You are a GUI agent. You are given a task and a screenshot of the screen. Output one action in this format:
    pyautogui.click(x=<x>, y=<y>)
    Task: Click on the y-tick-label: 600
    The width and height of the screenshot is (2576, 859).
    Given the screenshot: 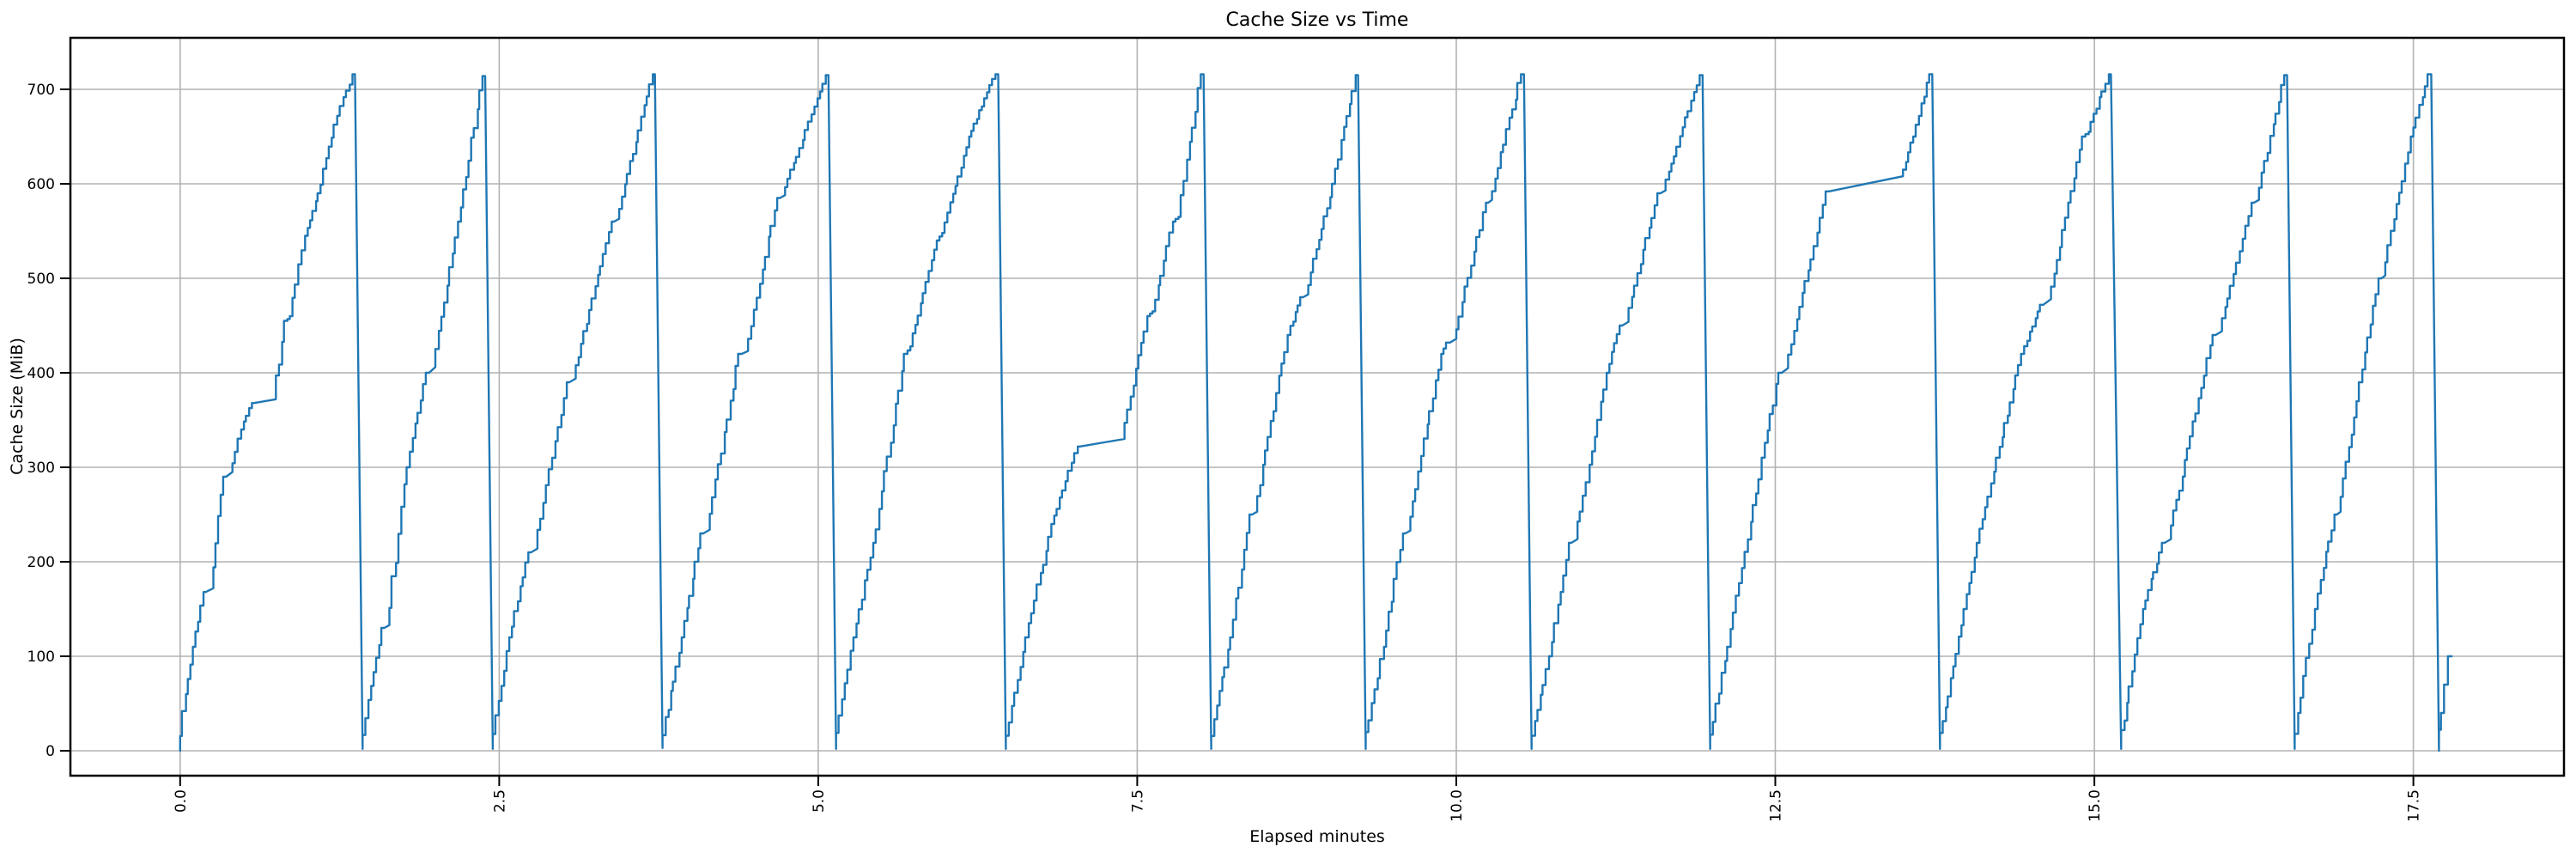 What is the action you would take?
    pyautogui.click(x=41, y=184)
    